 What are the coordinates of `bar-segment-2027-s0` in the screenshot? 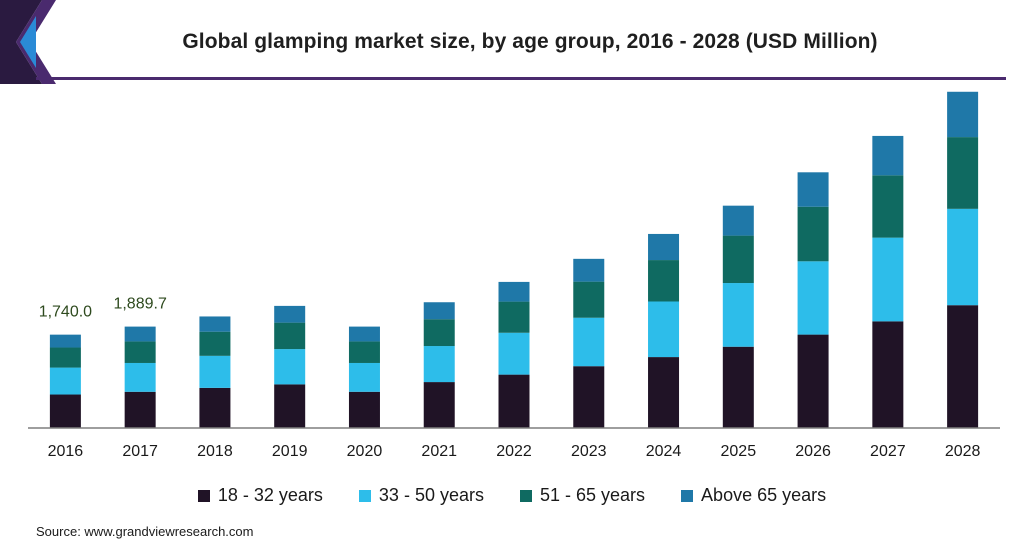 It's located at (888, 374).